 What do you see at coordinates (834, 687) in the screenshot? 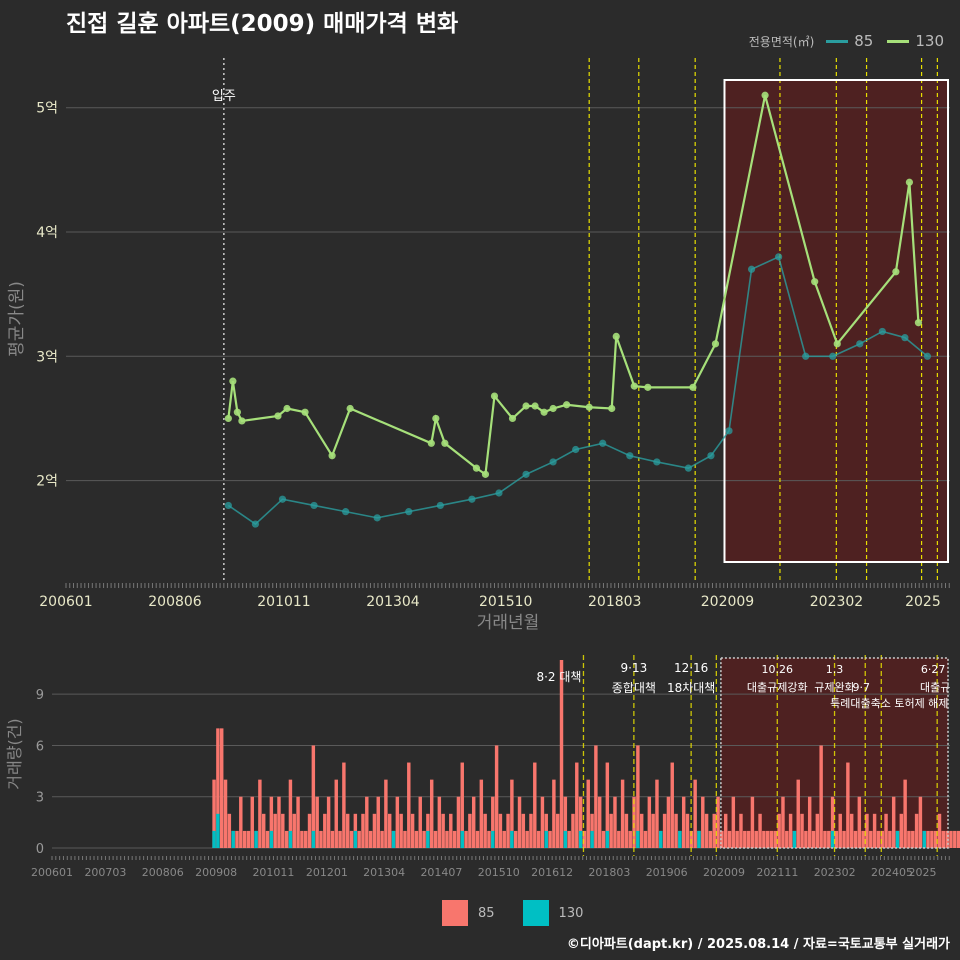
I see `policy-label: 규제완화` at bounding box center [834, 687].